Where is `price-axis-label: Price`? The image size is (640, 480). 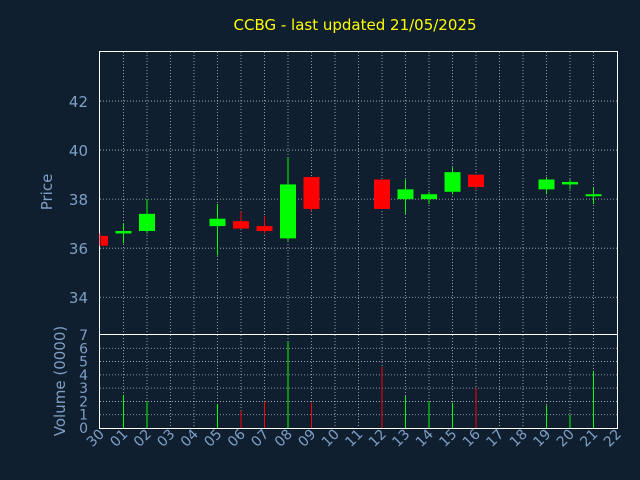 price-axis-label: Price is located at coordinates (47, 192).